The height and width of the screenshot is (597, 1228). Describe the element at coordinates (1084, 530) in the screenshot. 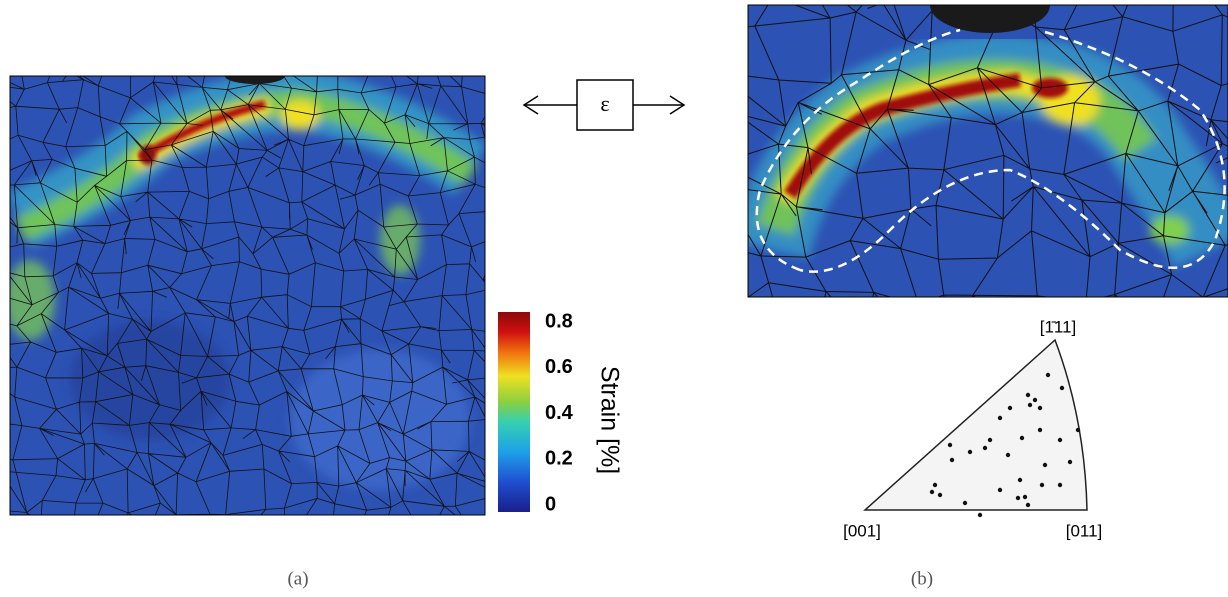

I see `ipf-corner: [011]` at that location.